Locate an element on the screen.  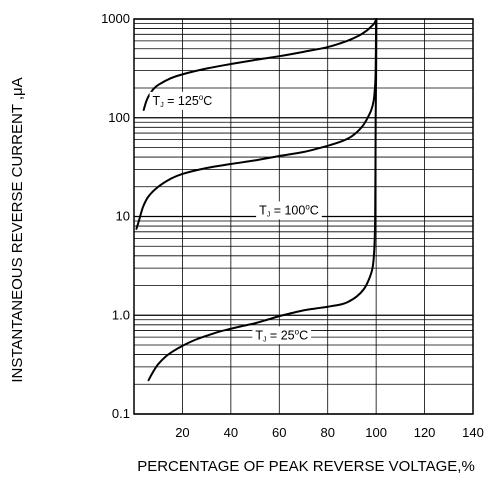
series-annotation-2: TJ = 25oC is located at coordinates (282, 335).